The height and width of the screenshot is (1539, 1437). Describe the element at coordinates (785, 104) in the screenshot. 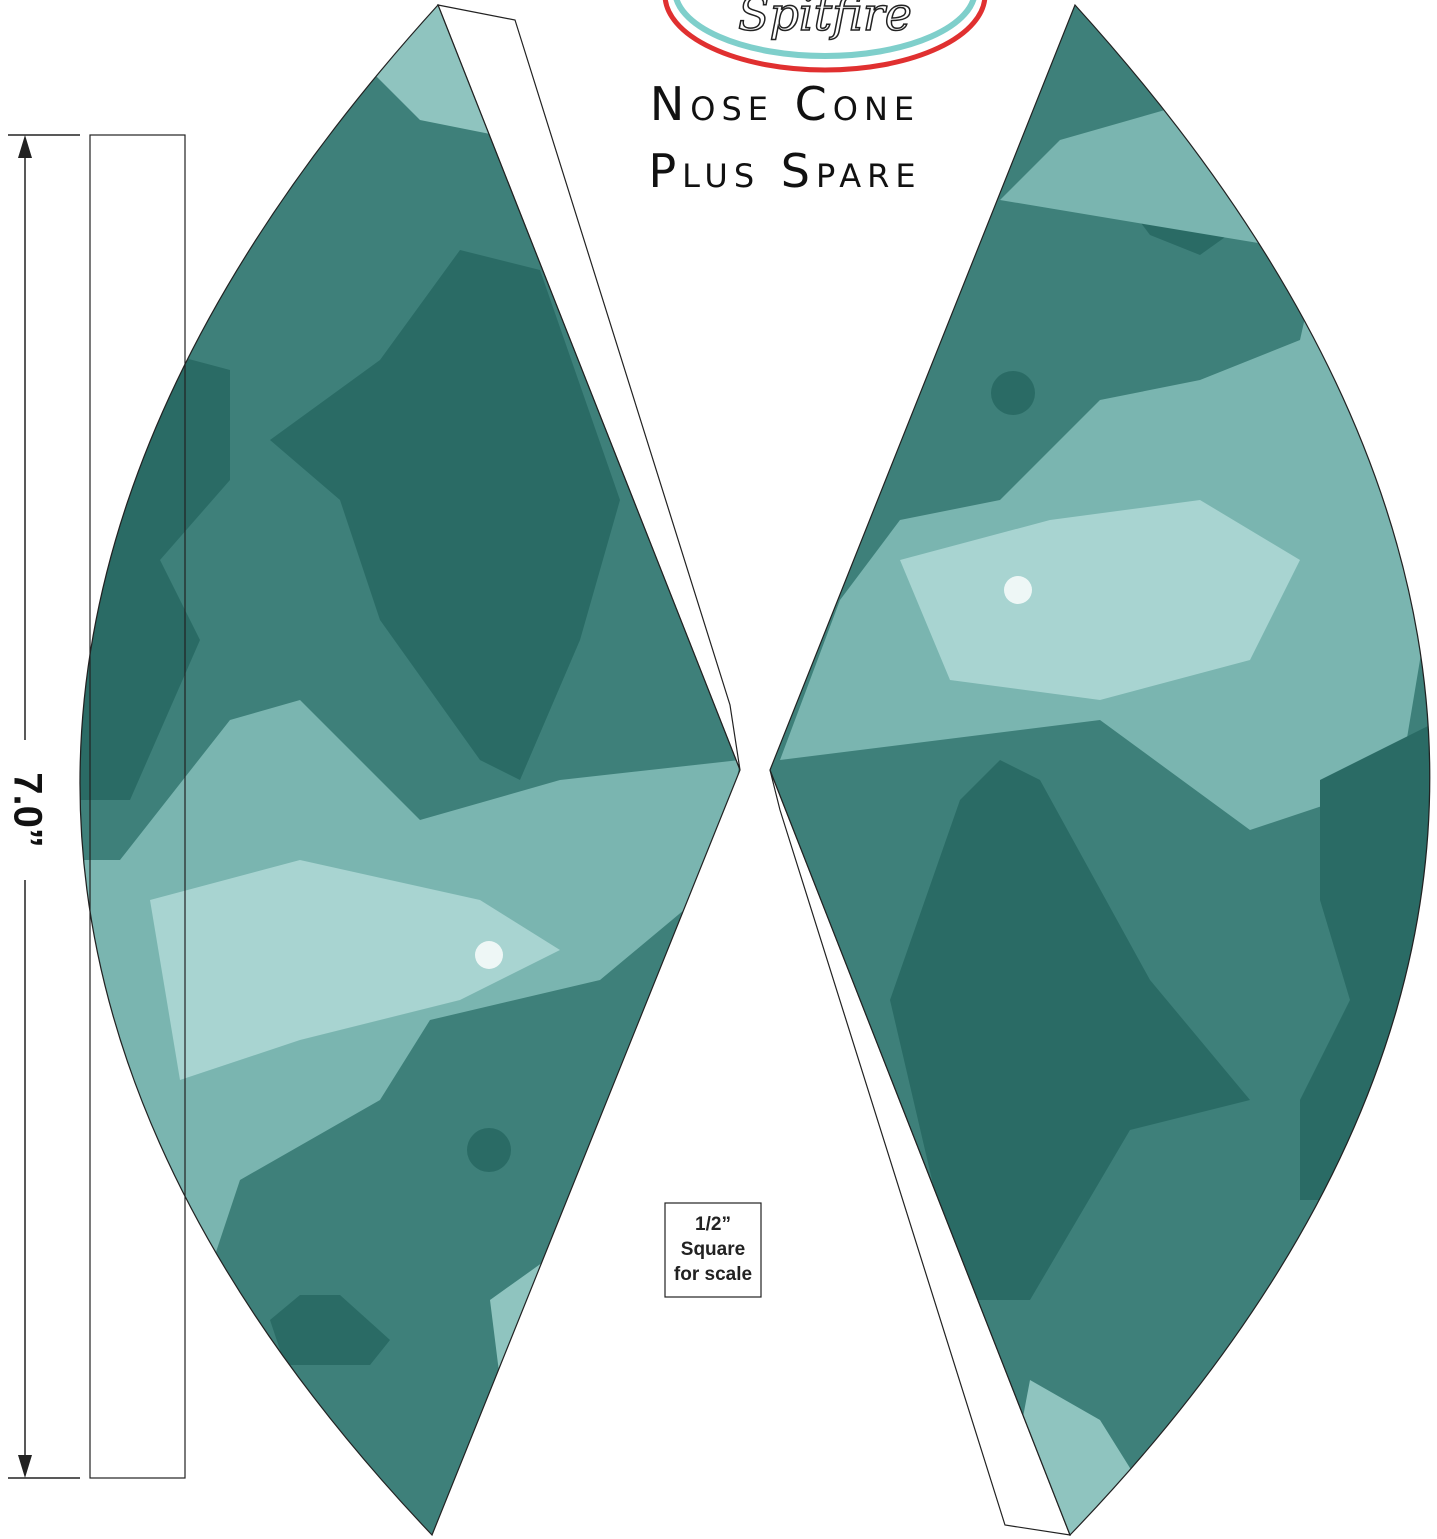

I see `title-line: Nose Cone` at that location.